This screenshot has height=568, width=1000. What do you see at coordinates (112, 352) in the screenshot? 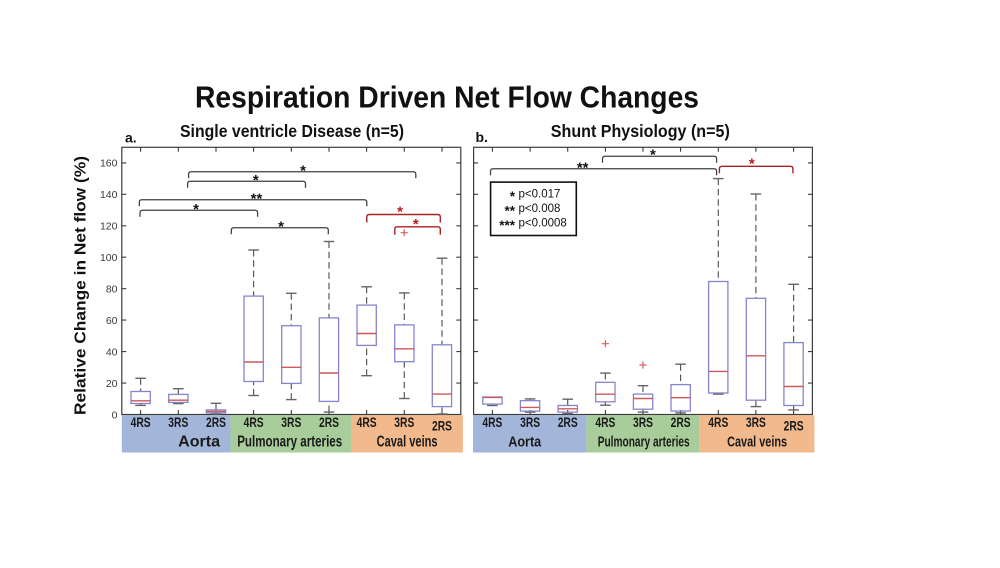
I see `svg-text: 40` at bounding box center [112, 352].